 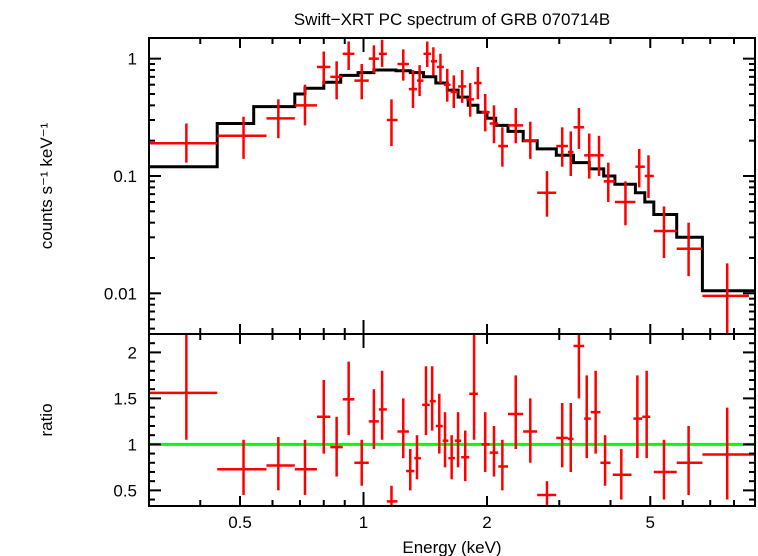 I want to click on x-tick-label: 0.5, so click(x=240, y=522).